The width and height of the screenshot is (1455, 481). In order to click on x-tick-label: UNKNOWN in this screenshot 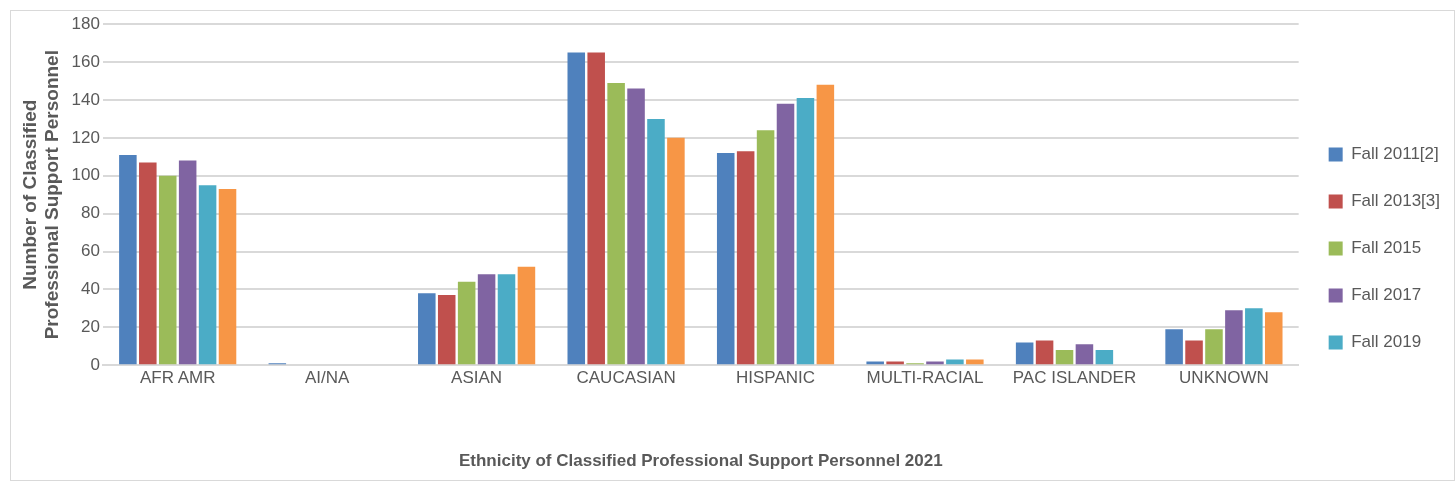, I will do `click(1224, 378)`.